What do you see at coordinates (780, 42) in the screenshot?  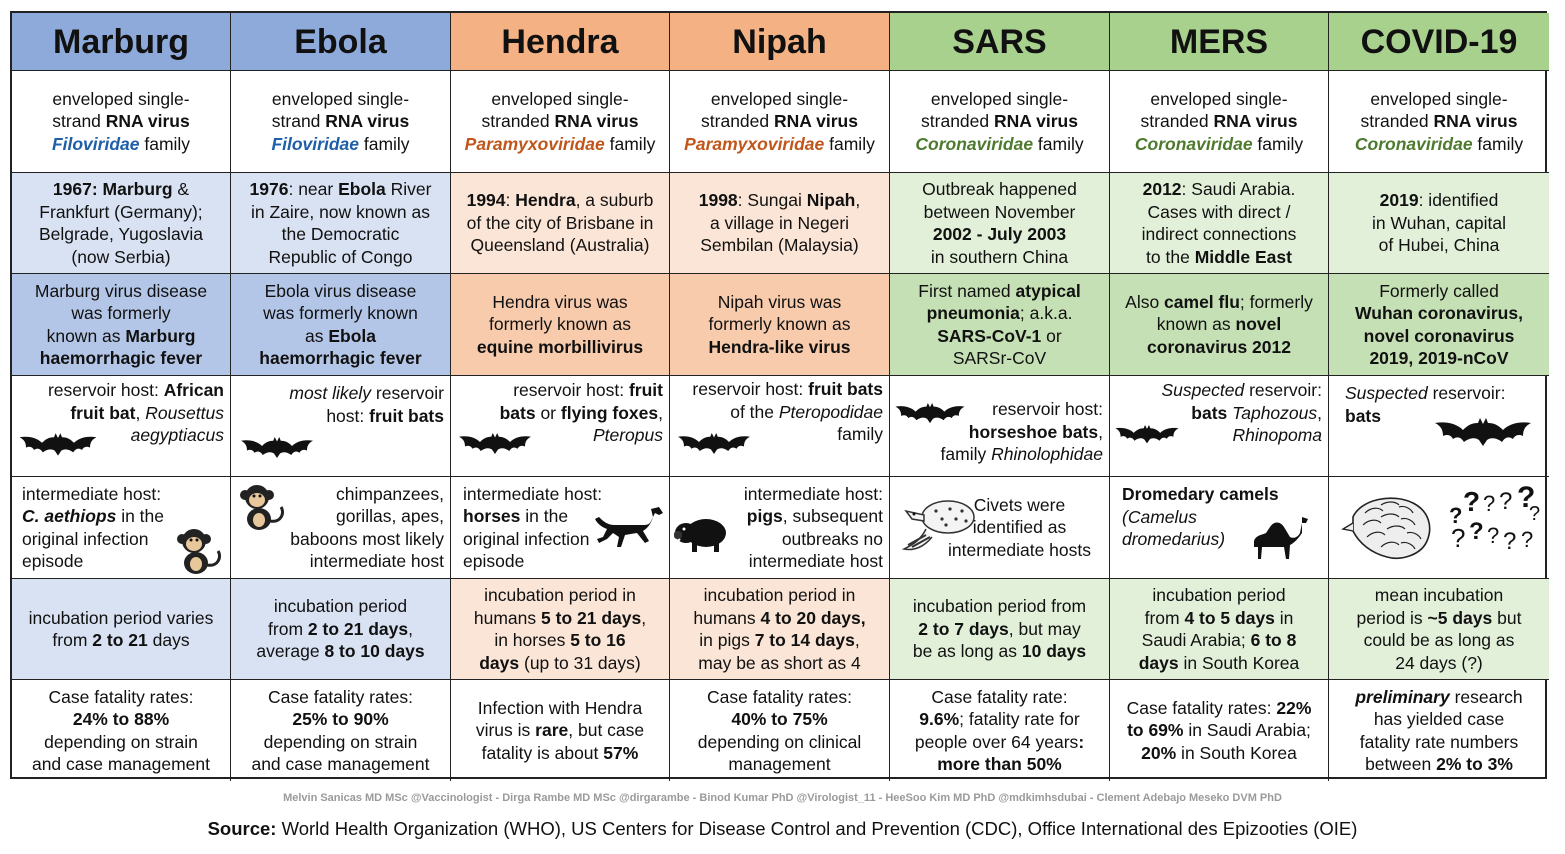 I see `header-nipah: Nipah` at bounding box center [780, 42].